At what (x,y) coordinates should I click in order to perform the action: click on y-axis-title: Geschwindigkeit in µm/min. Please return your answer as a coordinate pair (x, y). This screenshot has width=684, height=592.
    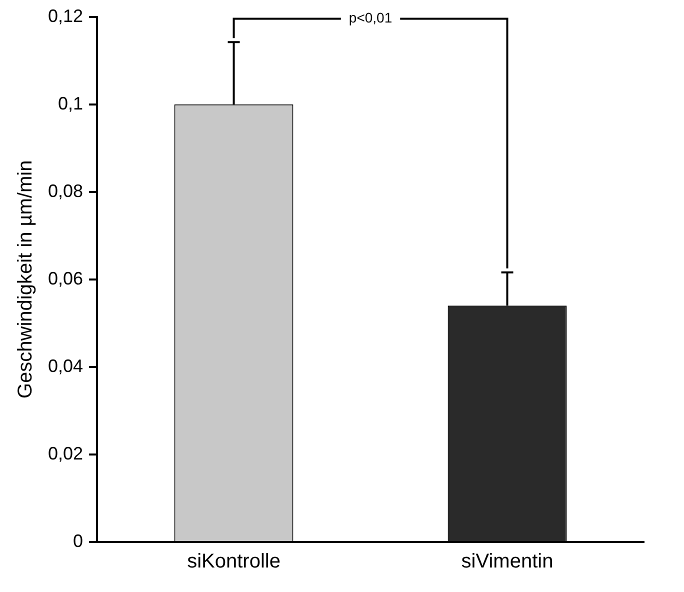
    Looking at the image, I should click on (25, 279).